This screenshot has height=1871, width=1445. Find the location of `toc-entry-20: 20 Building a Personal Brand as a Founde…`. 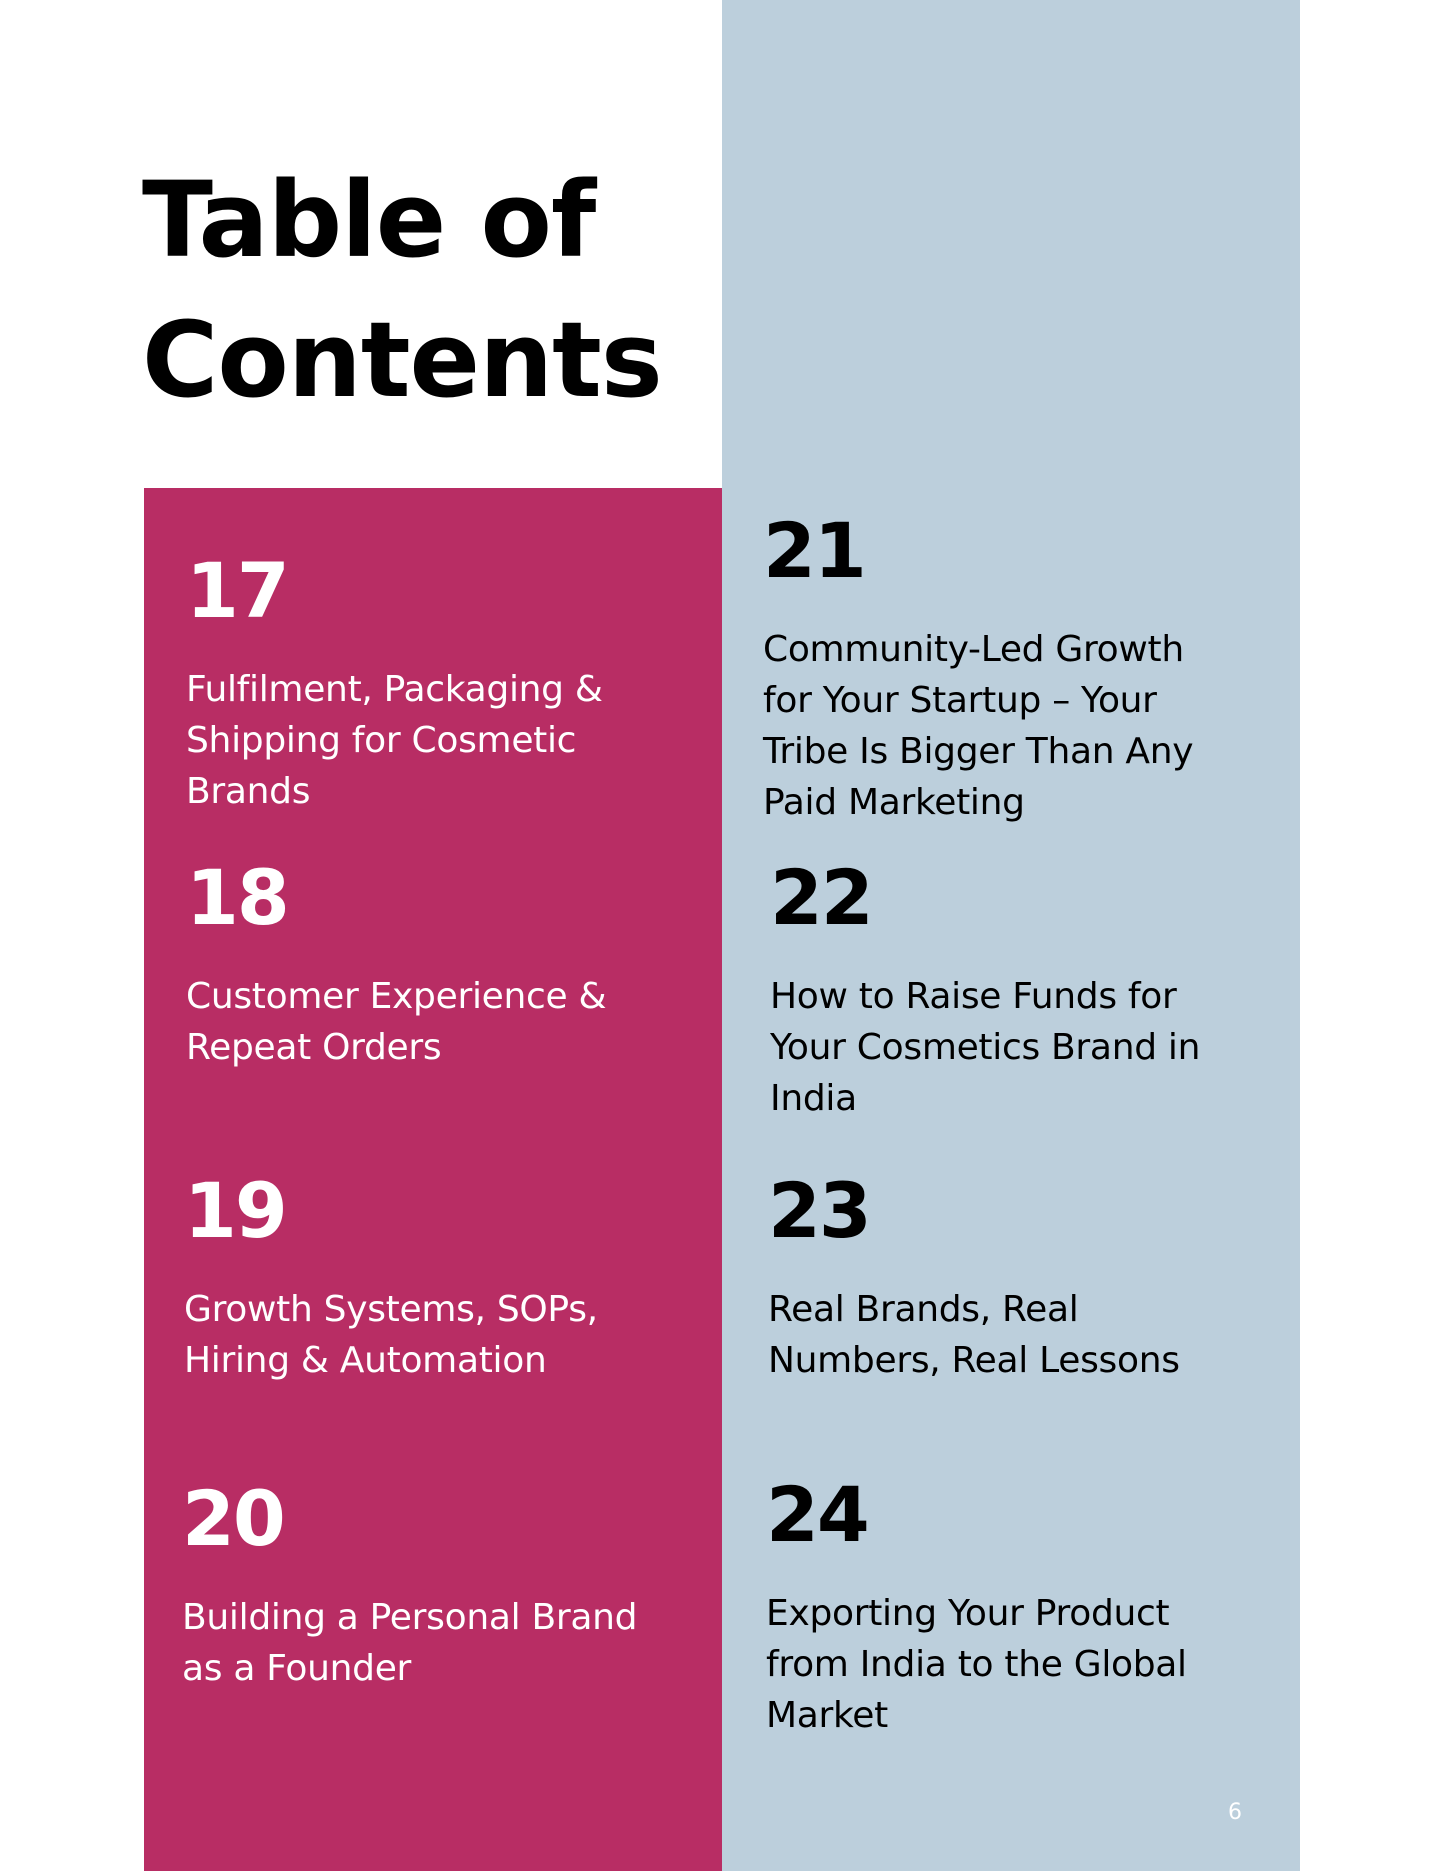

toc-entry-20: 20 Building a Personal Brand as a Founde… is located at coordinates (417, 1584).